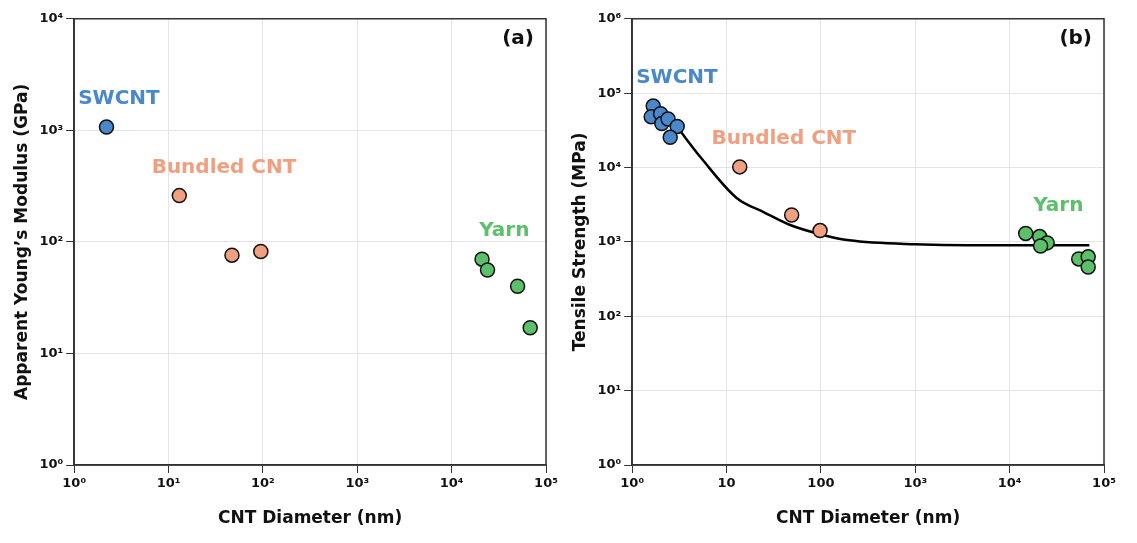  What do you see at coordinates (168, 483) in the screenshot?
I see `x-tick-label: 10¹` at bounding box center [168, 483].